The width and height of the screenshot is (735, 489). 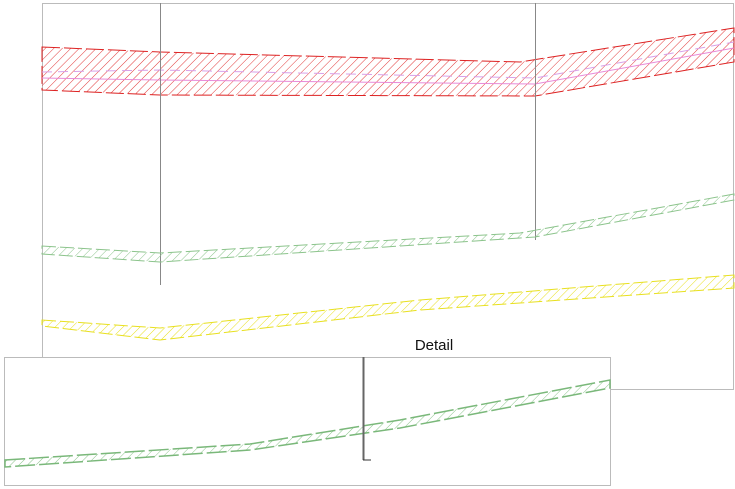 I want to click on detail-label: Detail, so click(x=434, y=345).